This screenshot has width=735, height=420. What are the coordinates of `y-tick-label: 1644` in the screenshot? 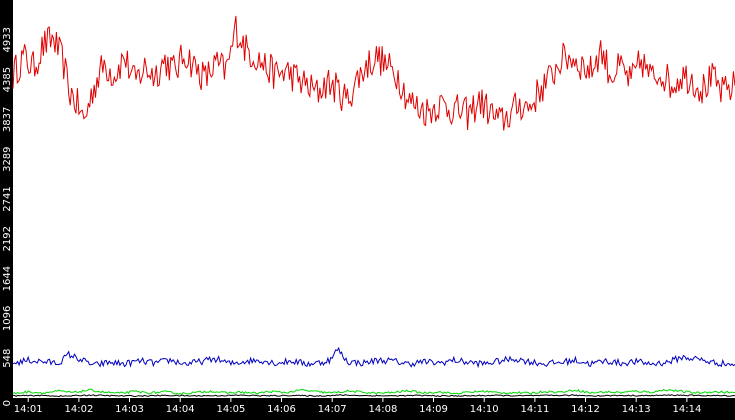 It's located at (7, 278).